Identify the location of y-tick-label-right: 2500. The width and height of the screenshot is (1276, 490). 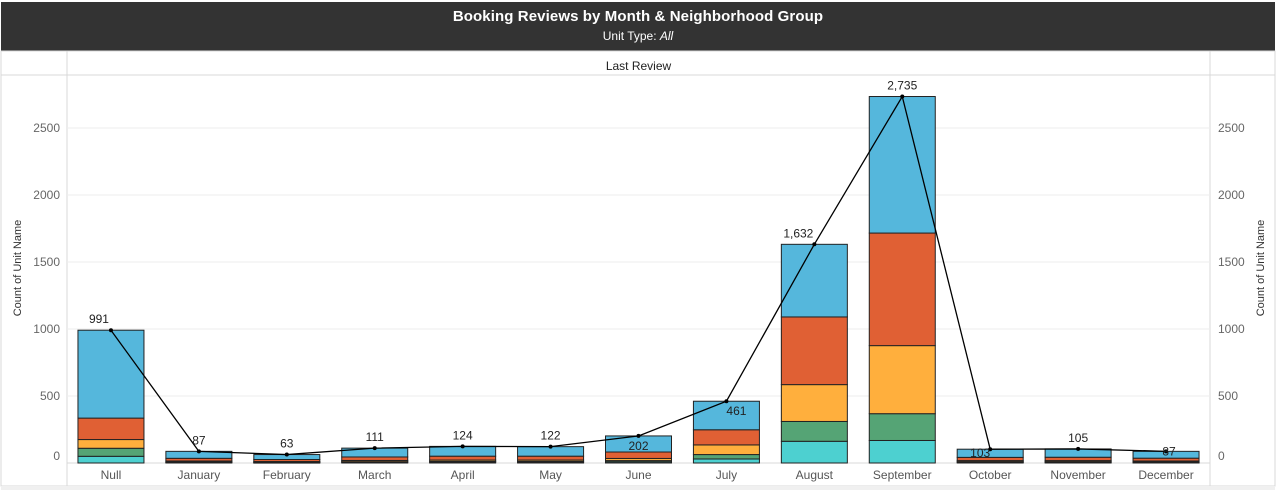
(1231, 128).